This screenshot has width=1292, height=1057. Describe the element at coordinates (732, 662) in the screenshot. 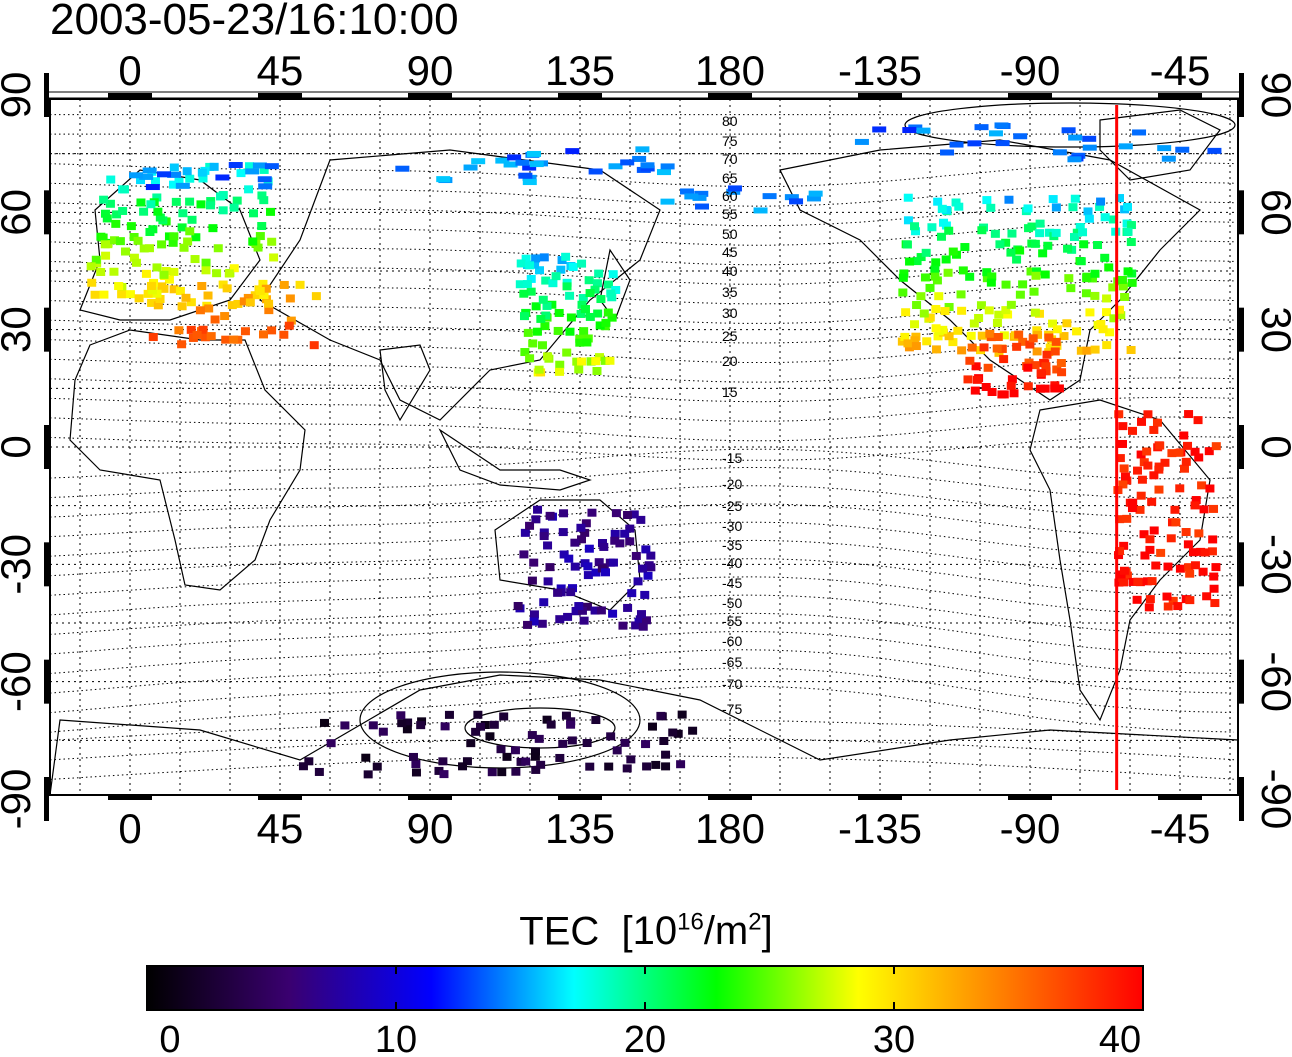

I see `contour-label: -65` at that location.